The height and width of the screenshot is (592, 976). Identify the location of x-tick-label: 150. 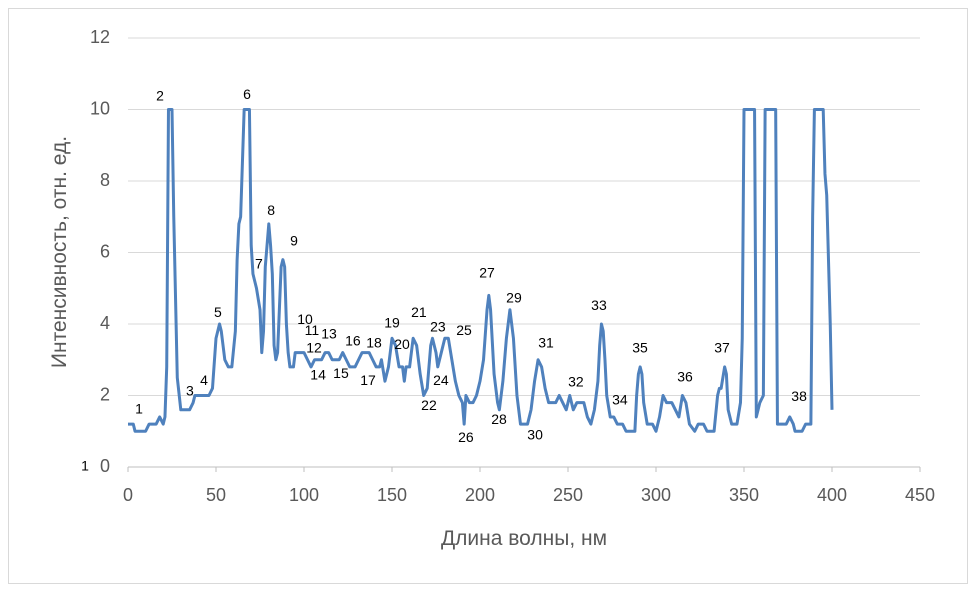
(392, 495).